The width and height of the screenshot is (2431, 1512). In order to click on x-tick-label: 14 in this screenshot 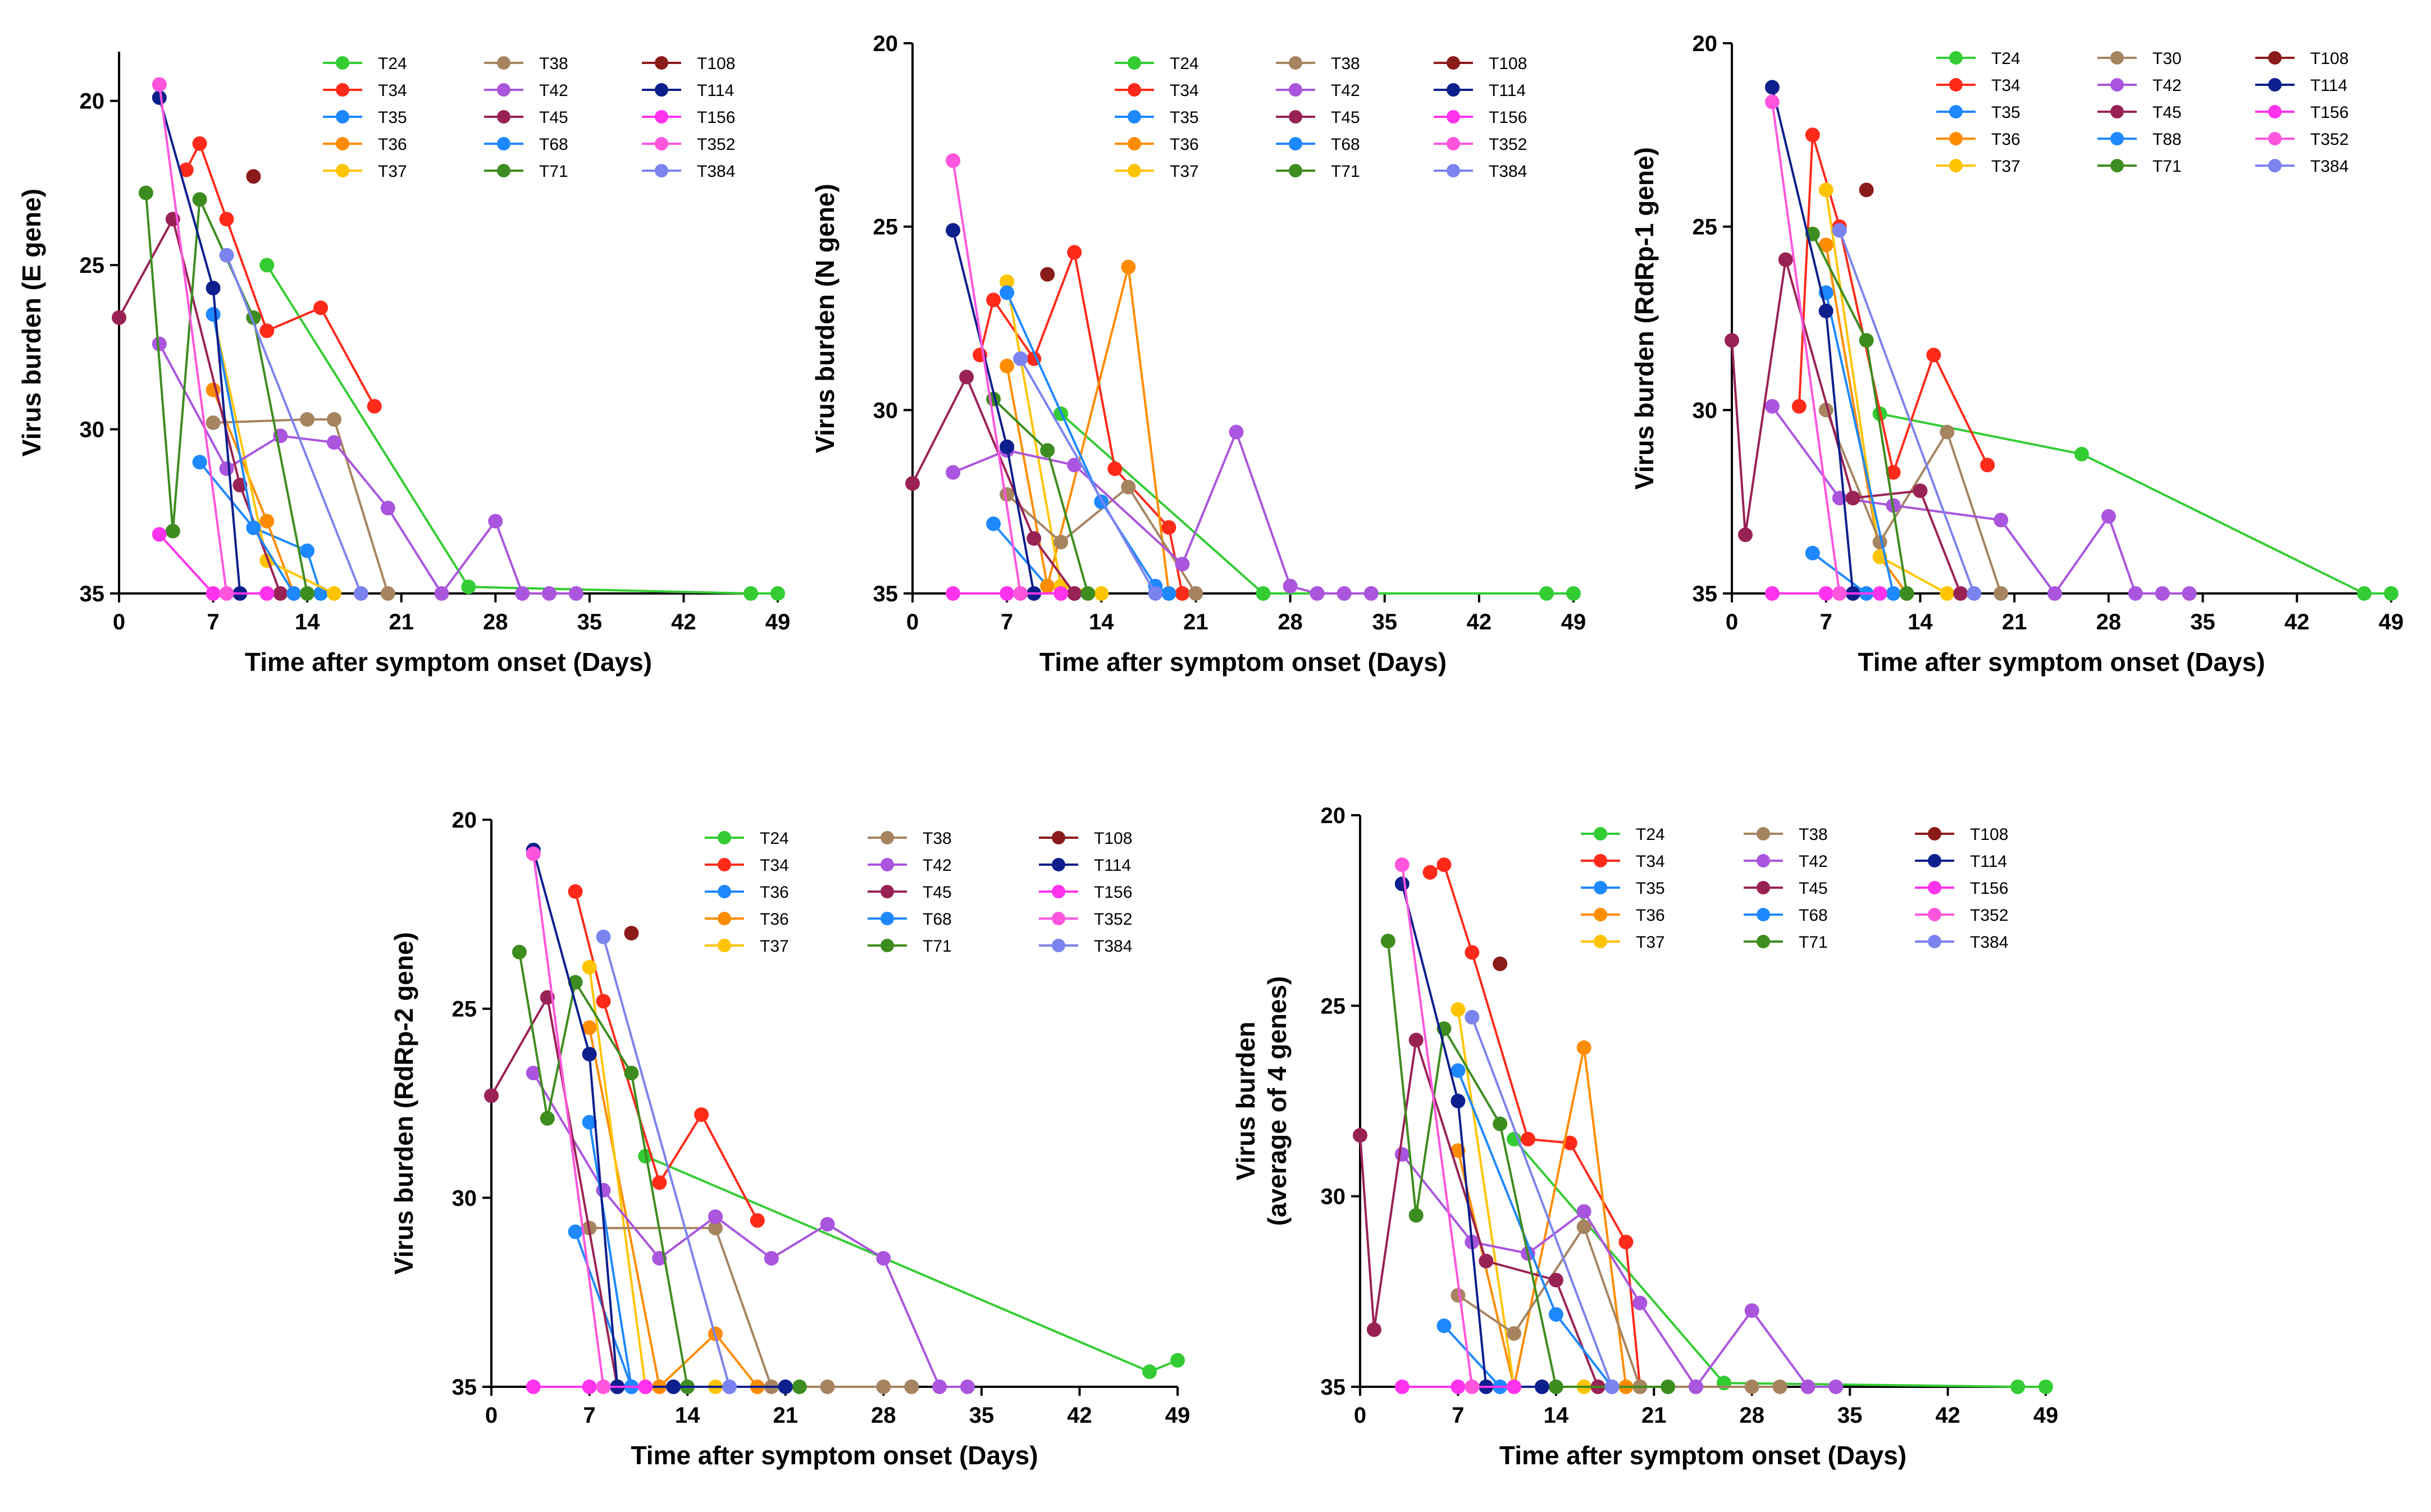, I will do `click(687, 1415)`.